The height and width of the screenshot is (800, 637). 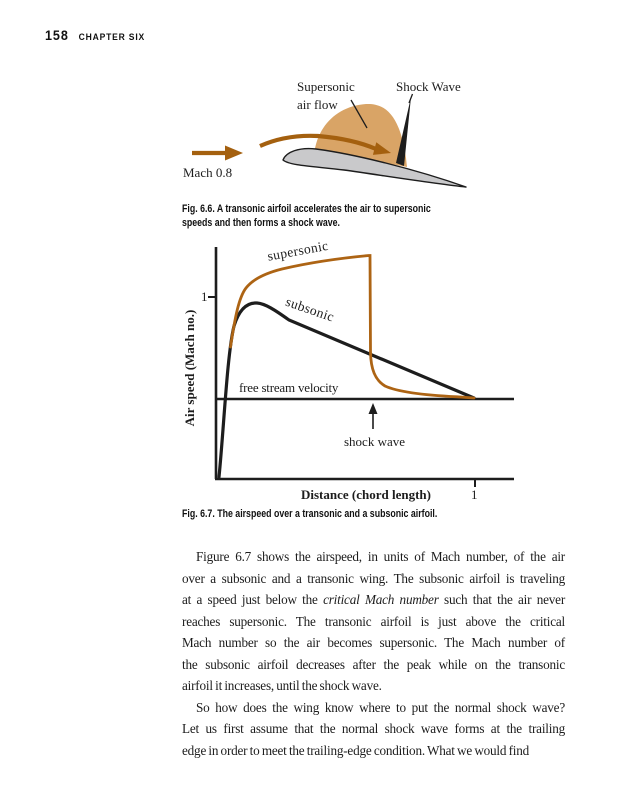 I want to click on supersonic-curve-label: supersonic, so click(x=298, y=250).